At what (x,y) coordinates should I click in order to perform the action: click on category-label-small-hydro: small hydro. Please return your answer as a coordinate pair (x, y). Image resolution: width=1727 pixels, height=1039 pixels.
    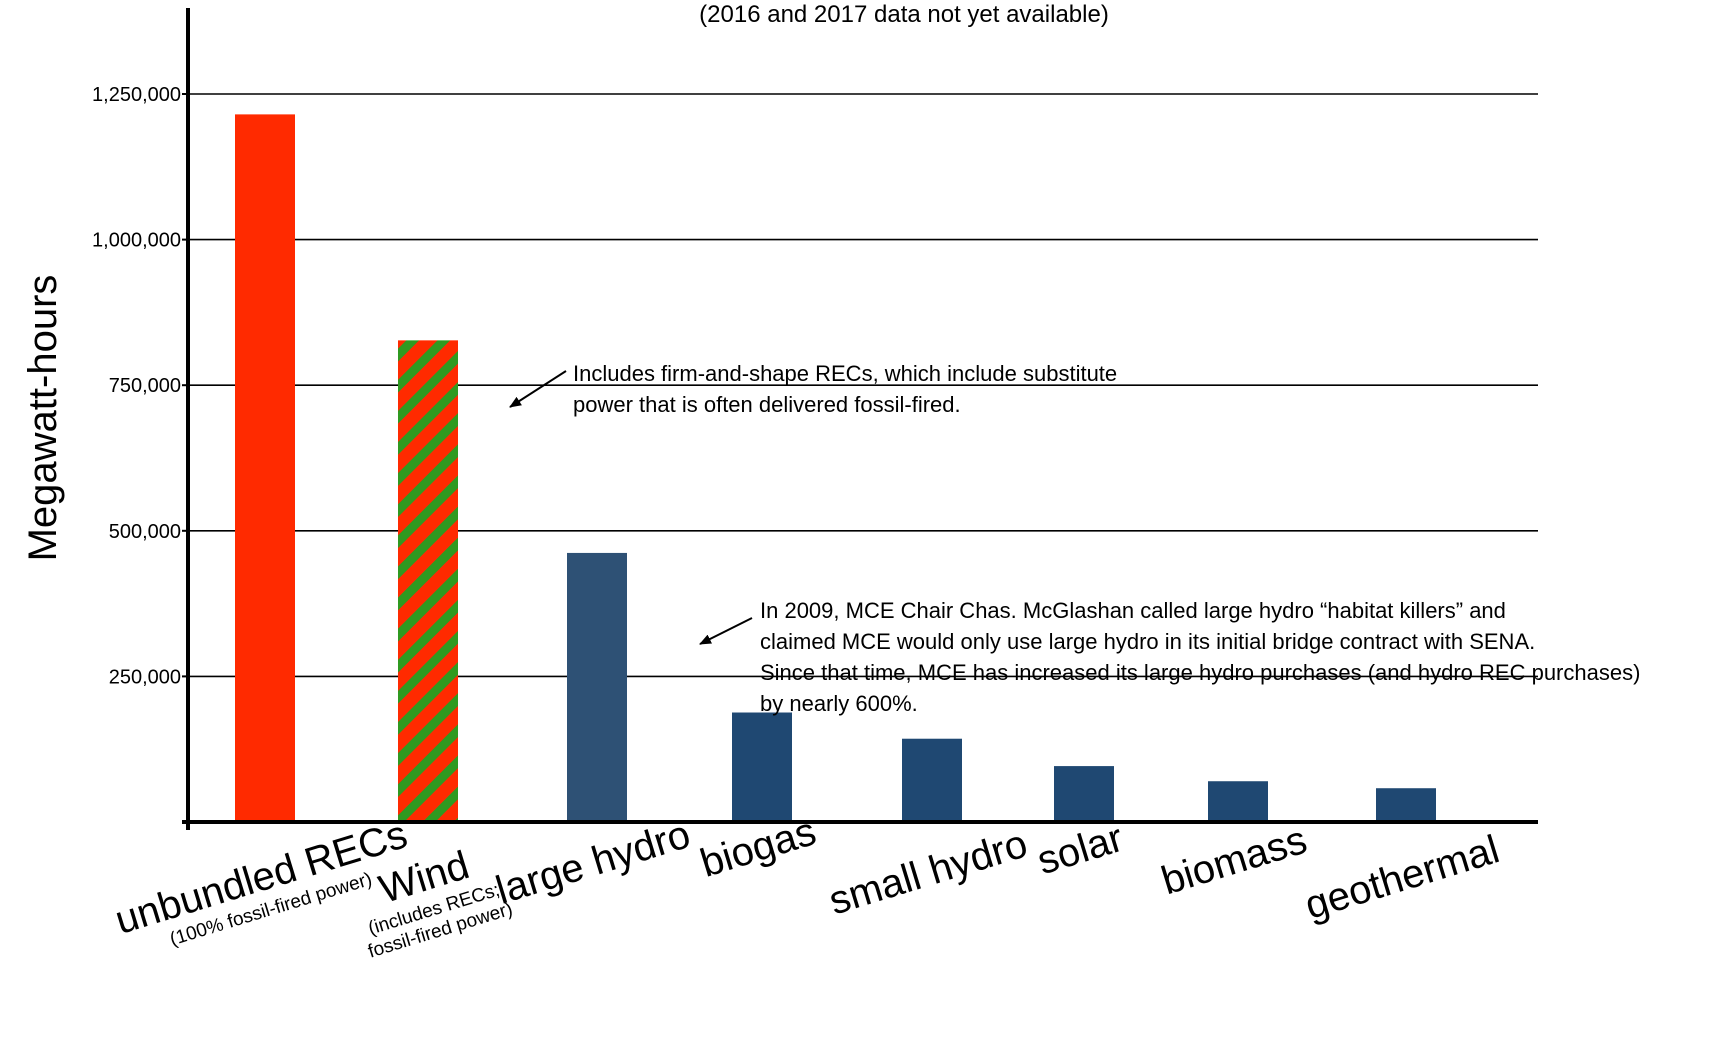
    Looking at the image, I should click on (928, 873).